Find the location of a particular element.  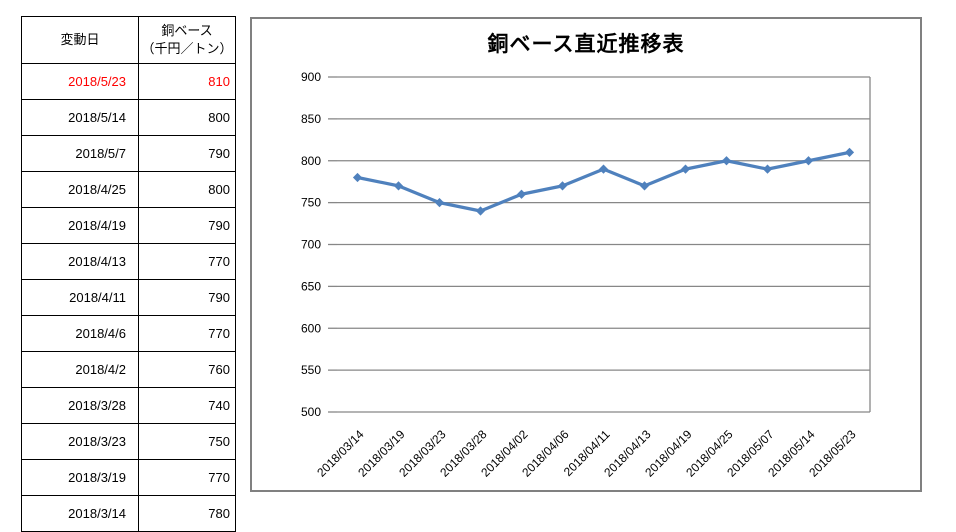

price-cell: 810 is located at coordinates (187, 81).